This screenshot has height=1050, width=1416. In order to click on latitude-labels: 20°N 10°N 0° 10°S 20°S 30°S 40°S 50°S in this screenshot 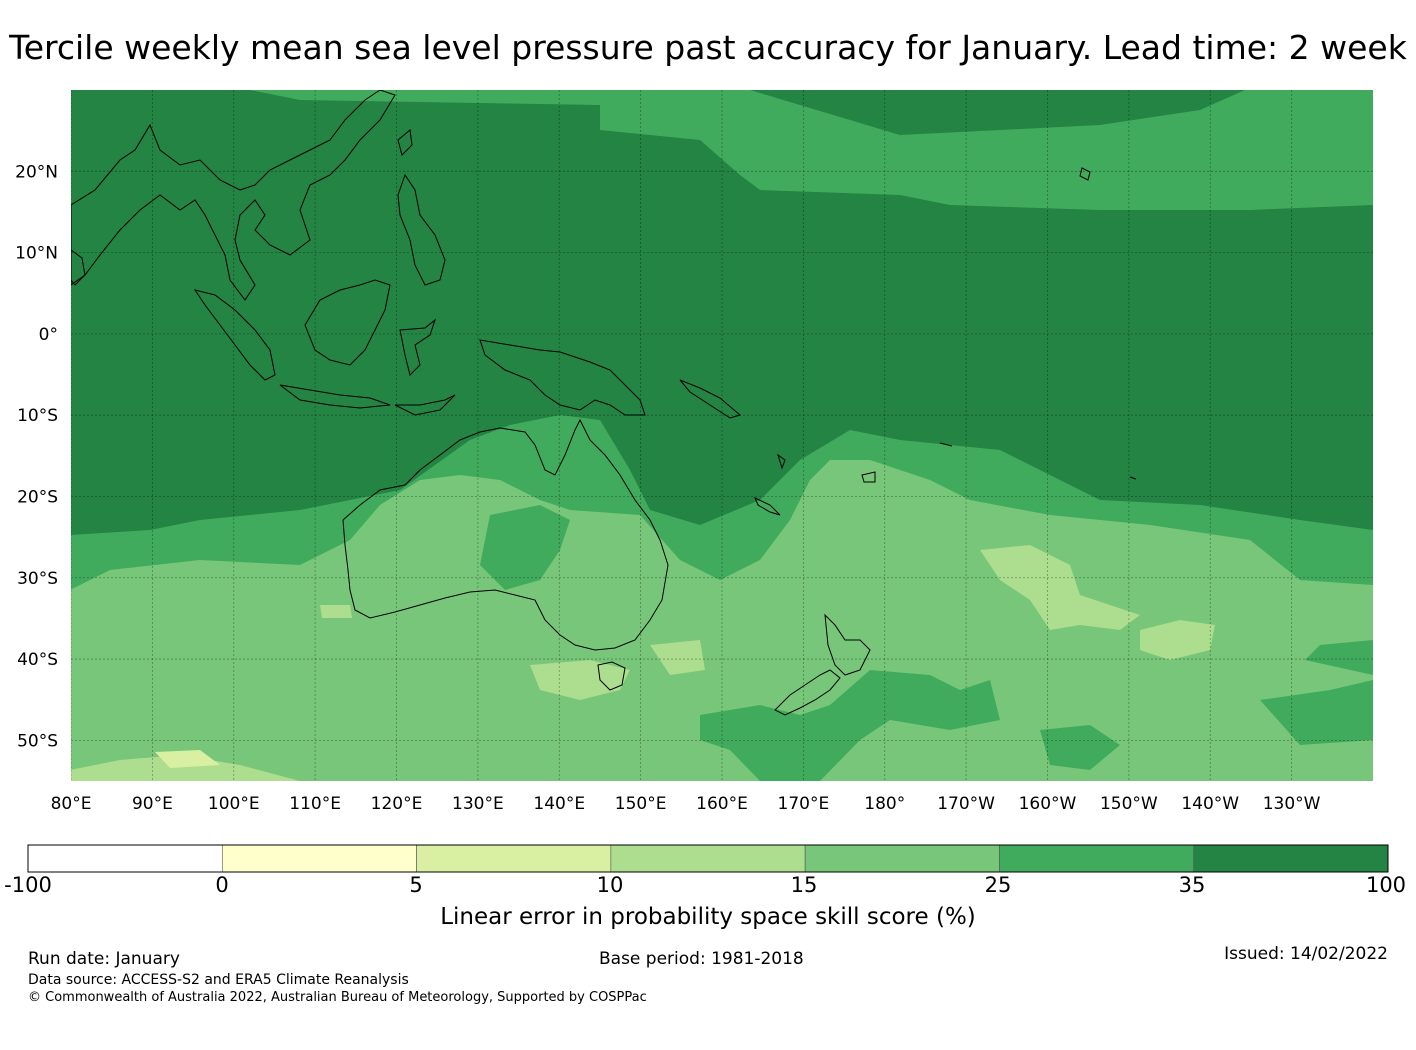, I will do `click(36, 456)`.